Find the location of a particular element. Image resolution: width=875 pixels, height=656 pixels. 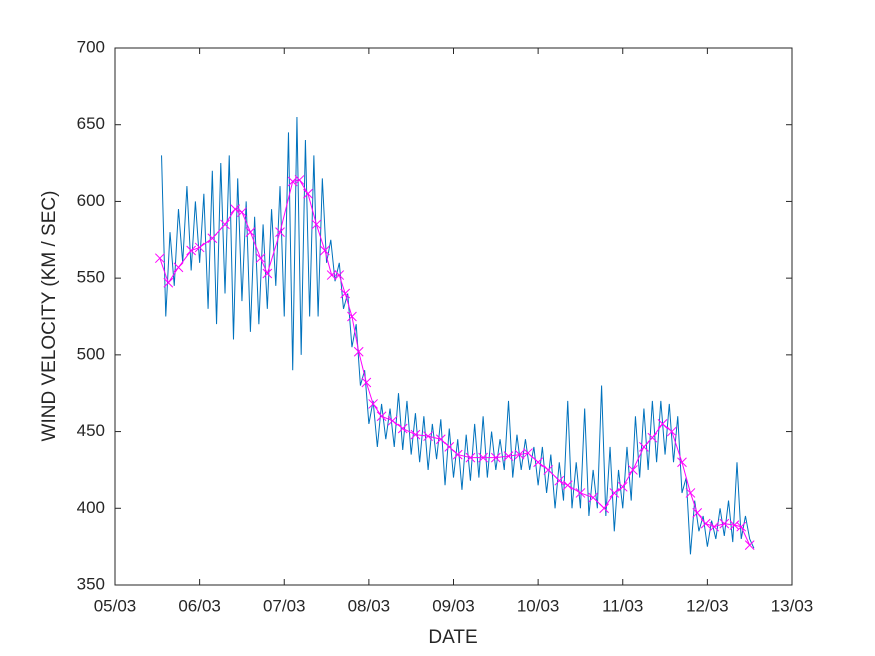

x-tick-label: 05/03 is located at coordinates (115, 605).